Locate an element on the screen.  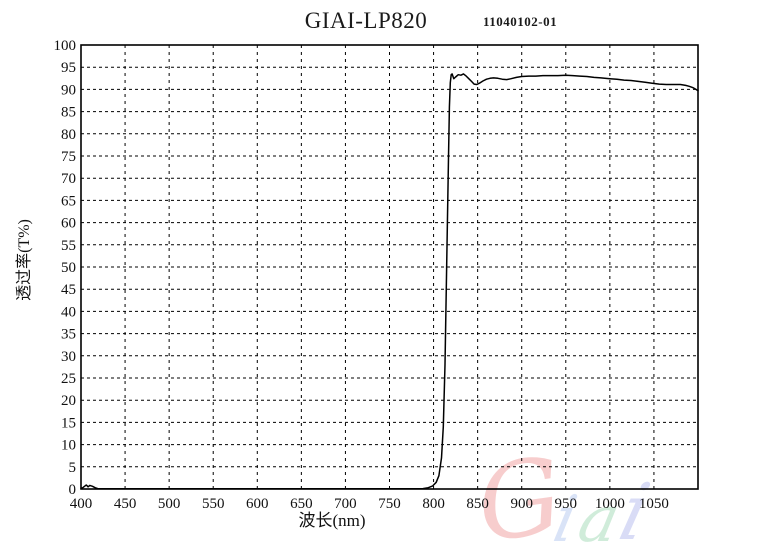
y-tick-label: 20 is located at coordinates (68, 401).